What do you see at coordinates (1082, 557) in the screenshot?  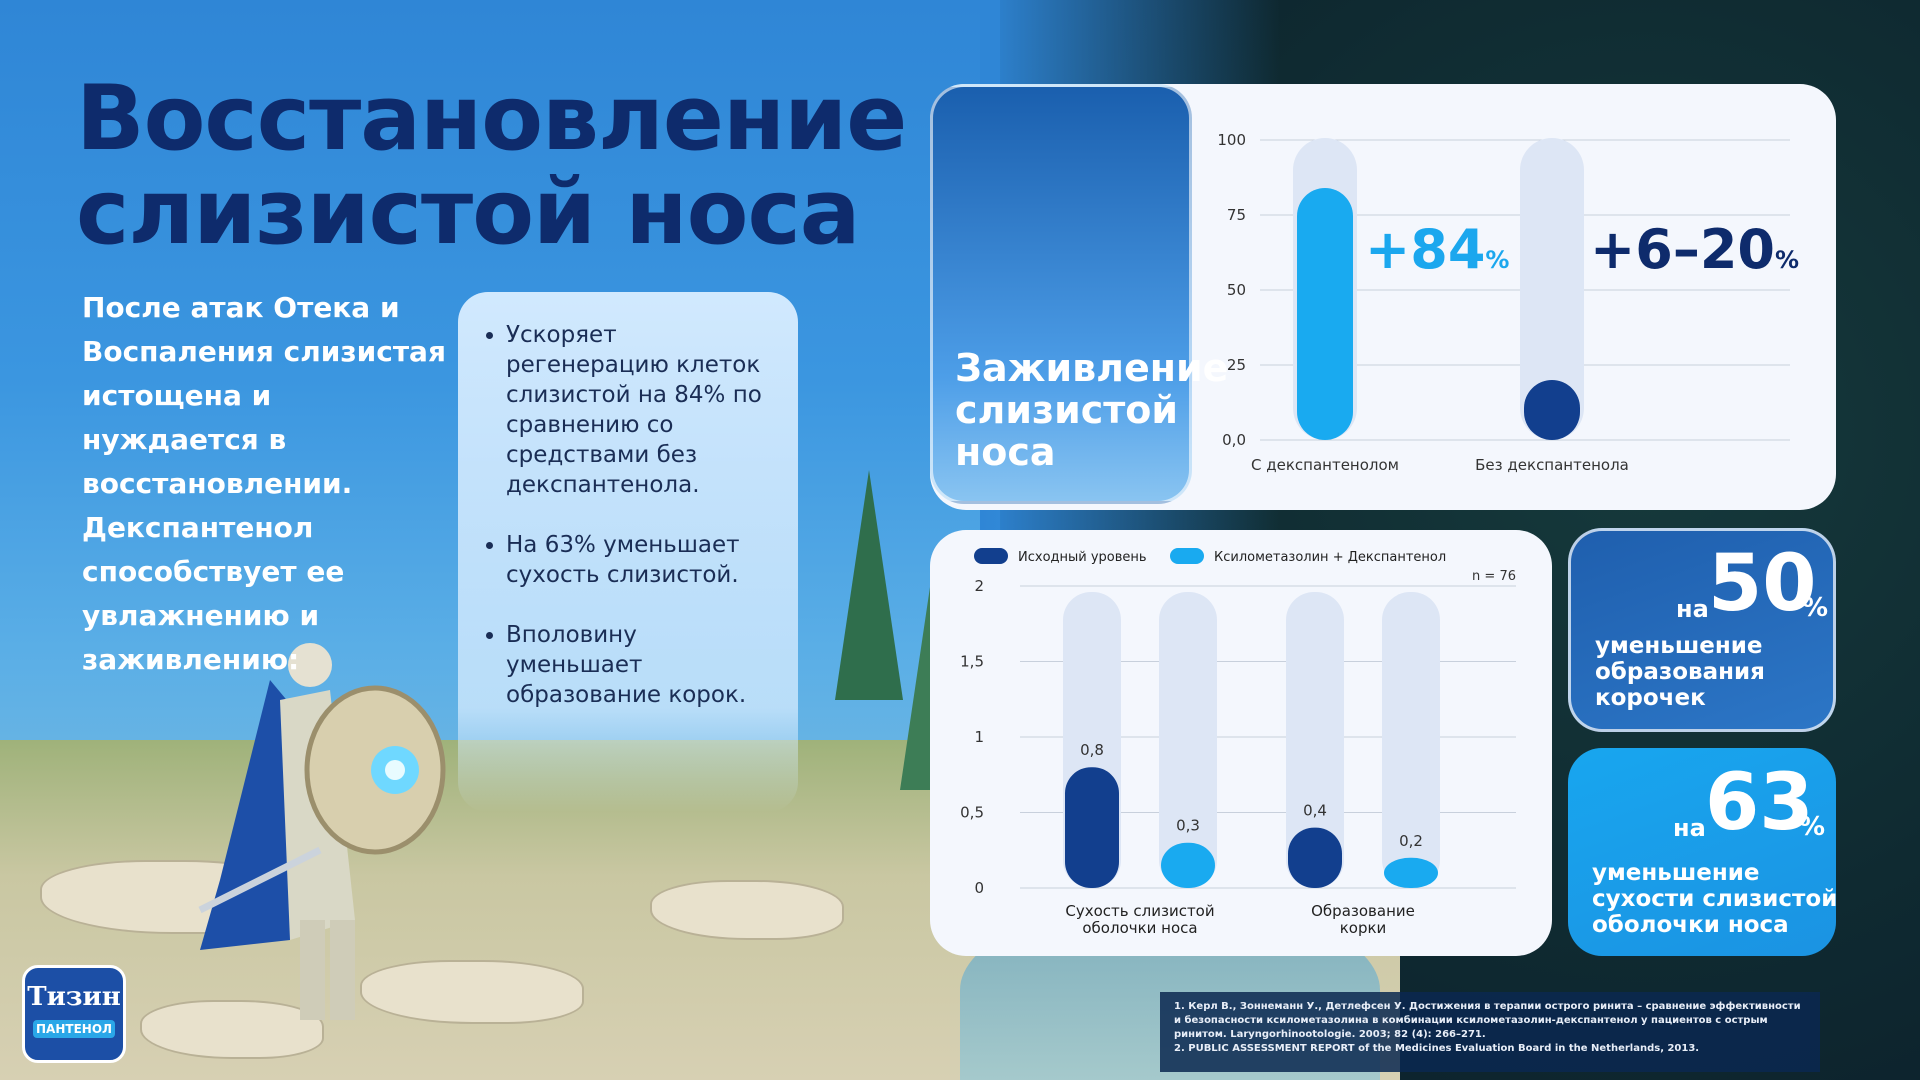 I see `legend-label: Исходный уровень` at bounding box center [1082, 557].